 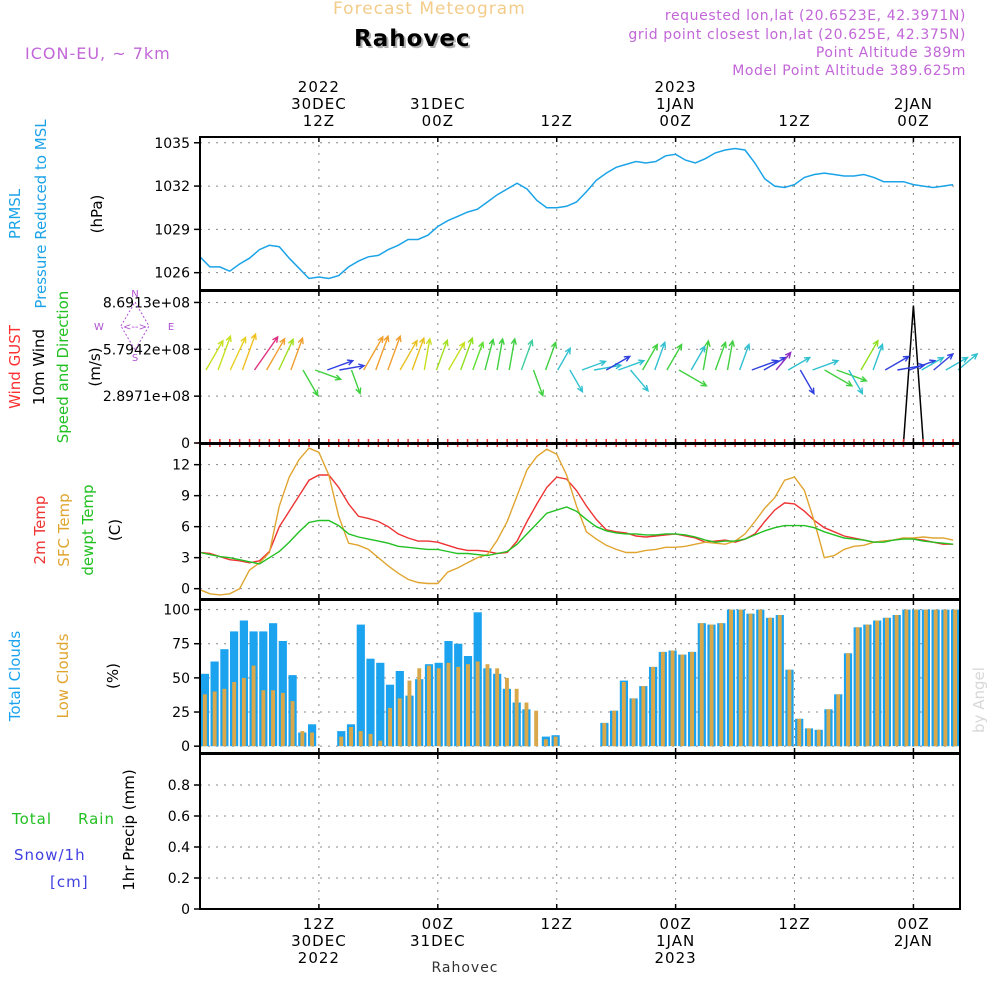 I want to click on bottom-time-label: 2023, so click(x=676, y=958).